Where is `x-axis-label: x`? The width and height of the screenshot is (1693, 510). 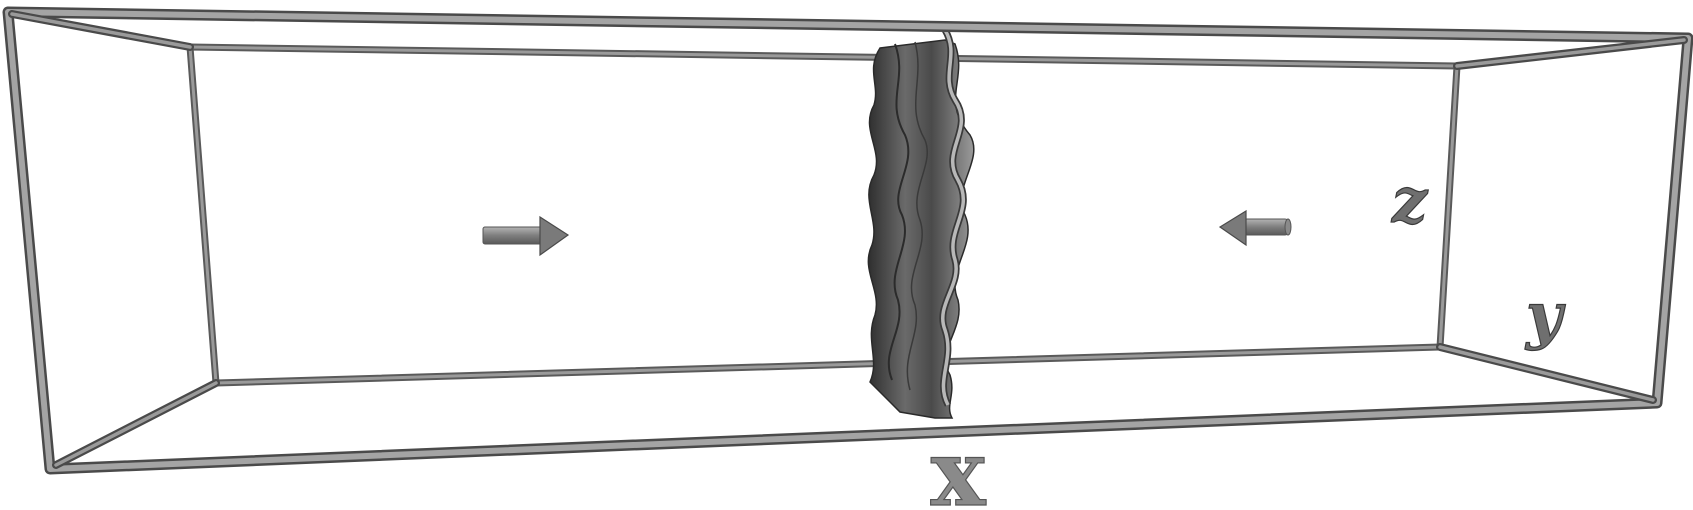
x-axis-label: x is located at coordinates (959, 464).